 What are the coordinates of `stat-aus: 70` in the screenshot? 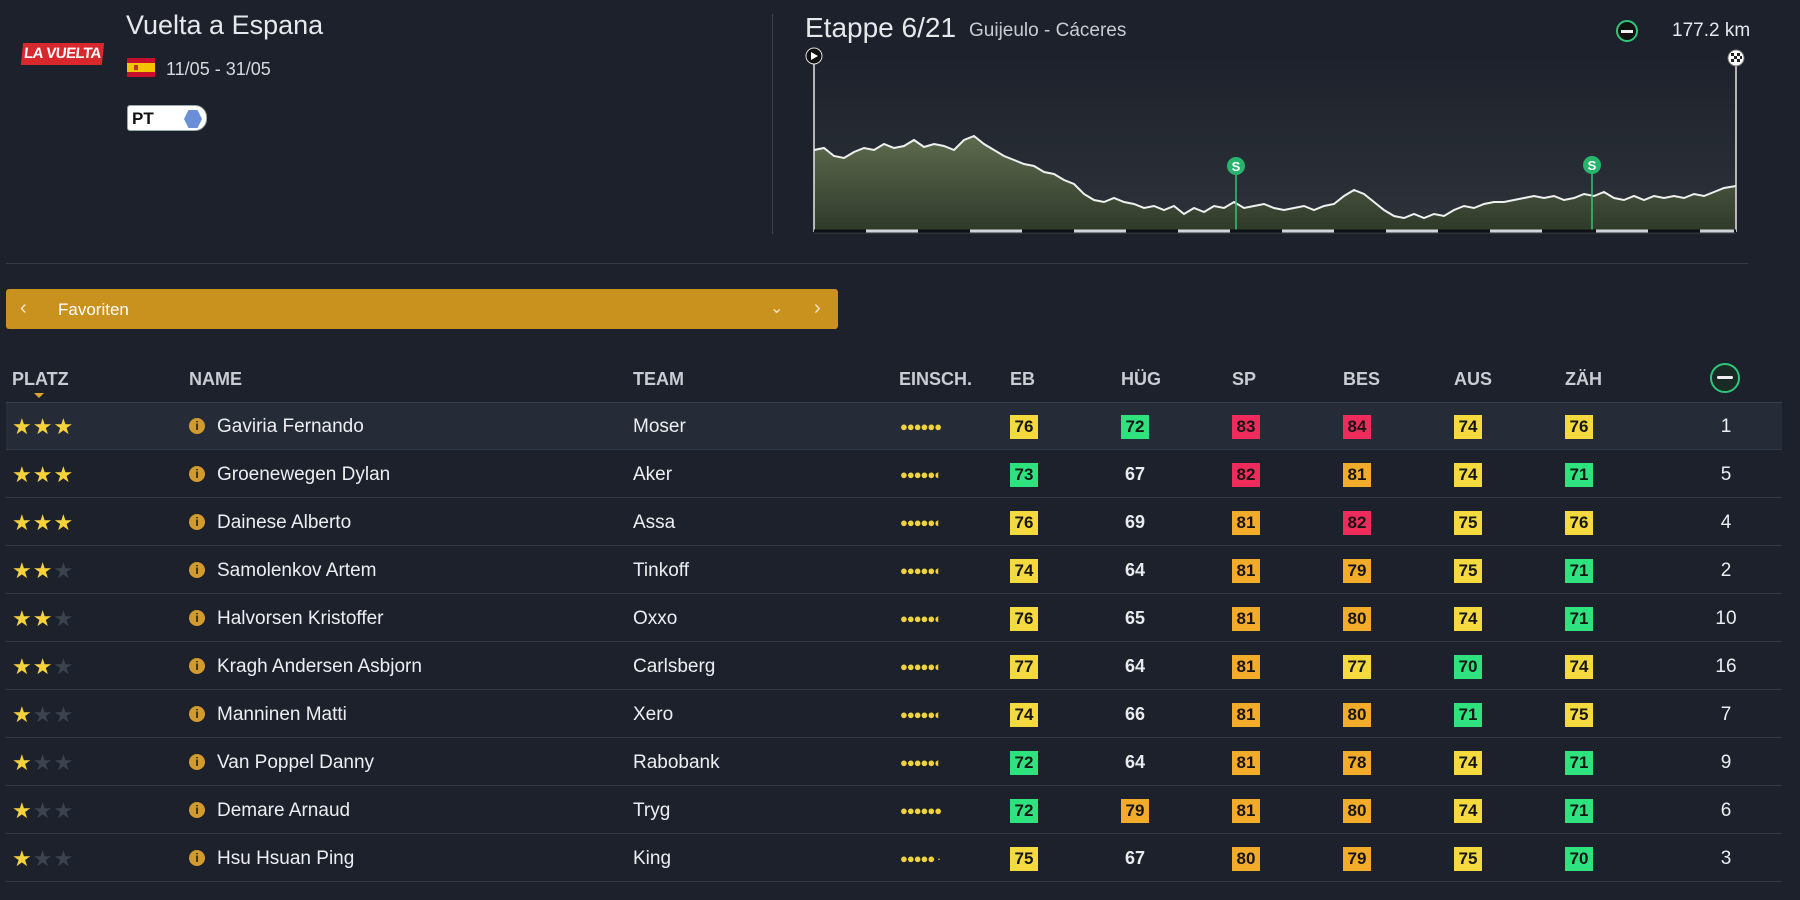 It's located at (1468, 667).